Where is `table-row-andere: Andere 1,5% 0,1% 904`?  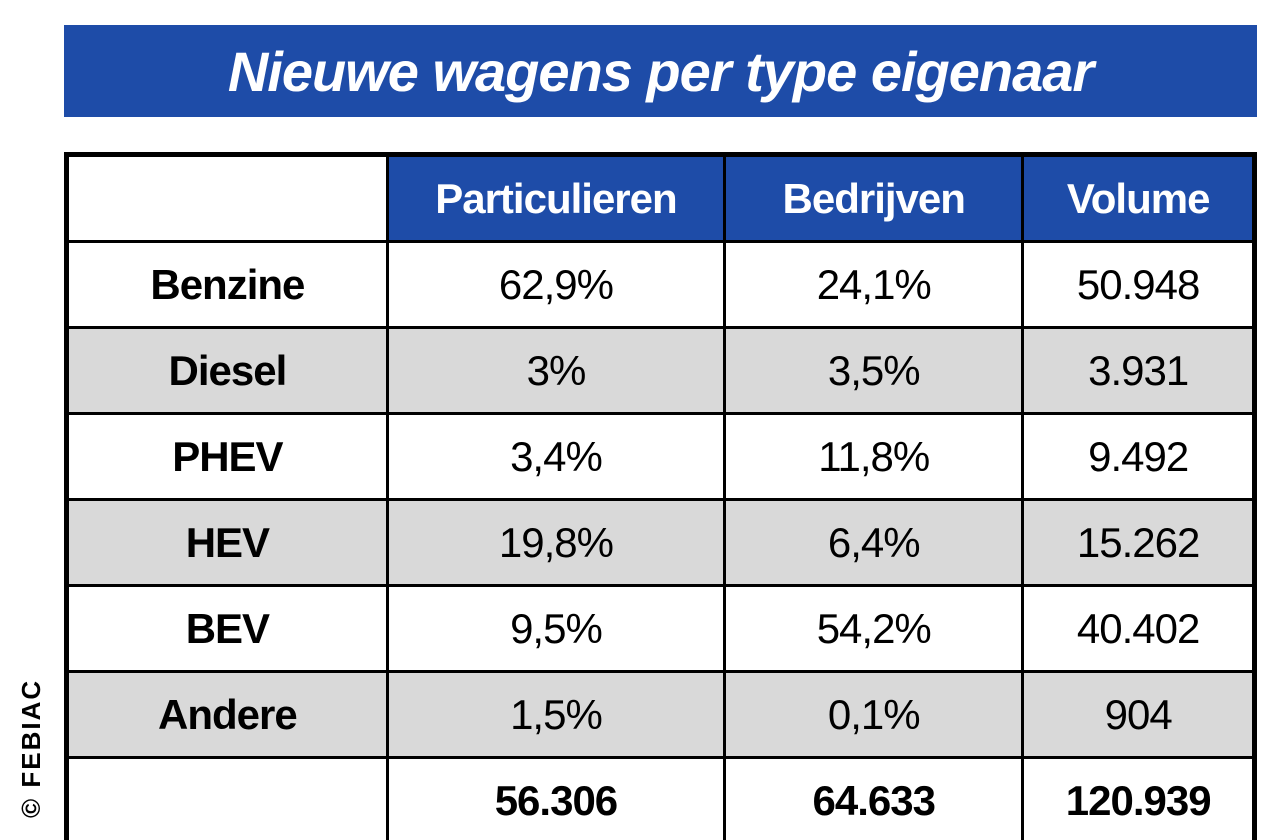
table-row-andere: Andere 1,5% 0,1% 904 is located at coordinates (660, 714).